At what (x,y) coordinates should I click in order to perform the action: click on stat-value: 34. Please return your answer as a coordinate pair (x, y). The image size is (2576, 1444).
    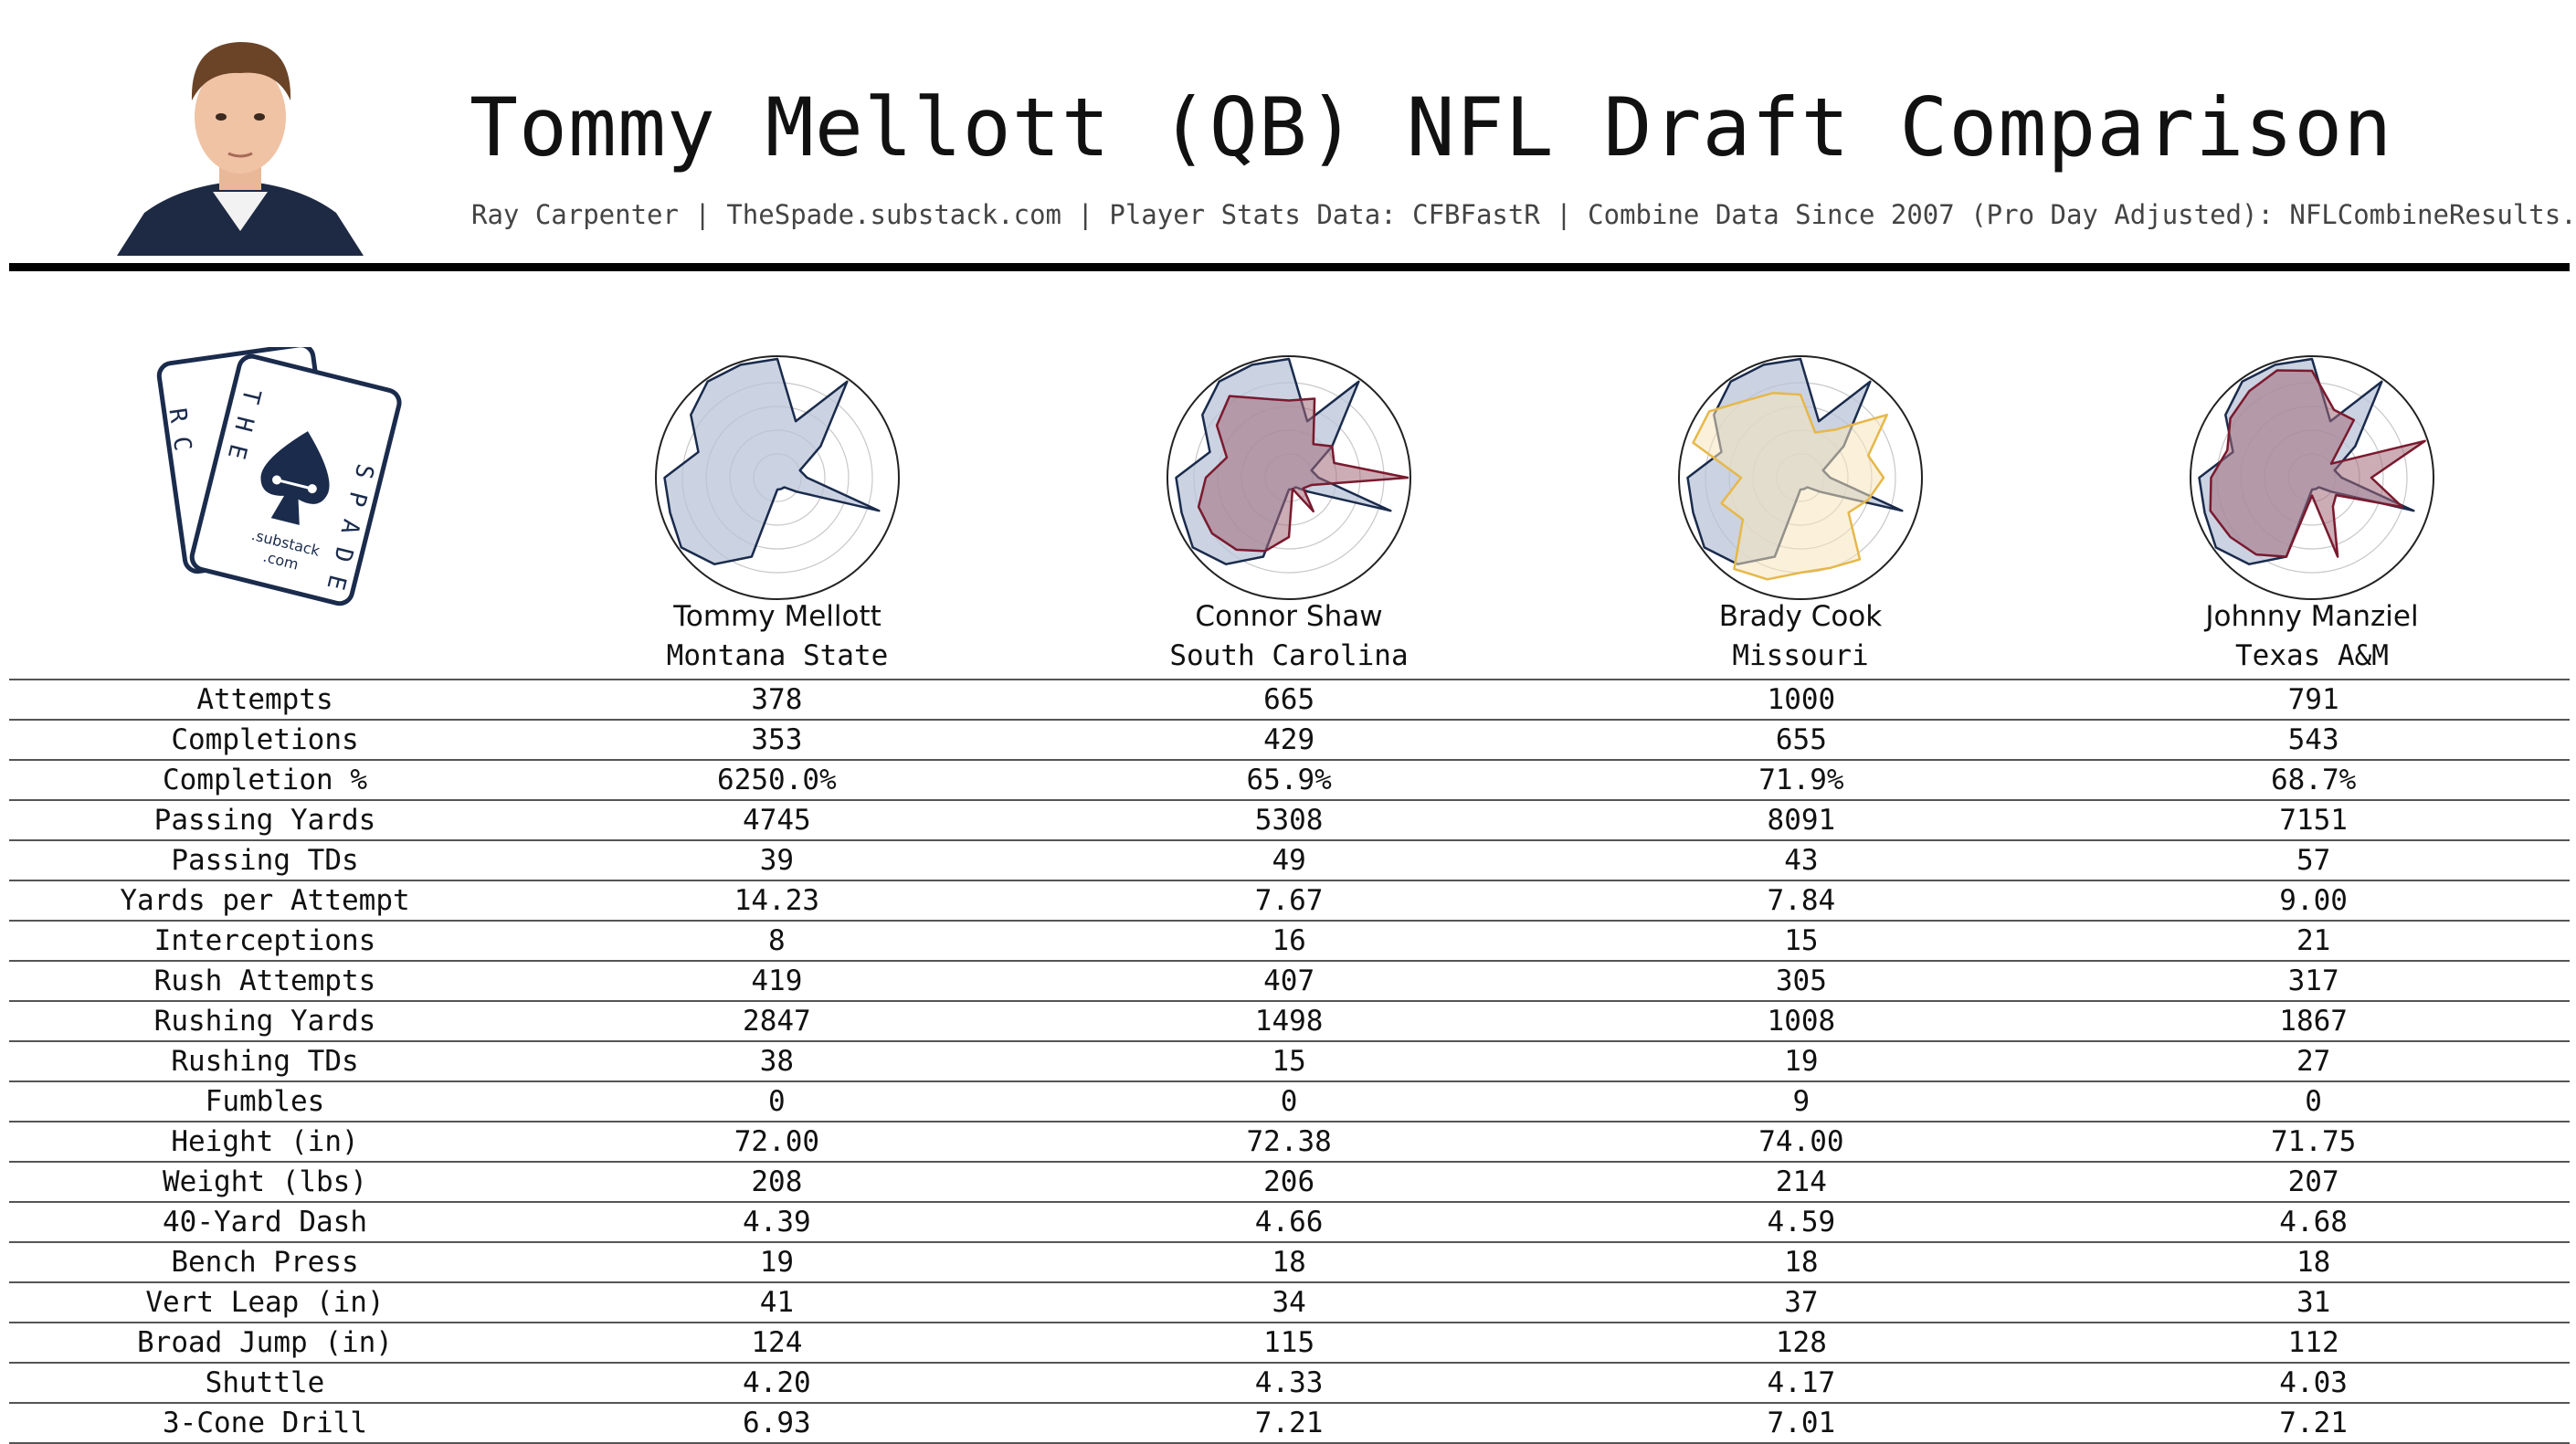
    Looking at the image, I should click on (1289, 1302).